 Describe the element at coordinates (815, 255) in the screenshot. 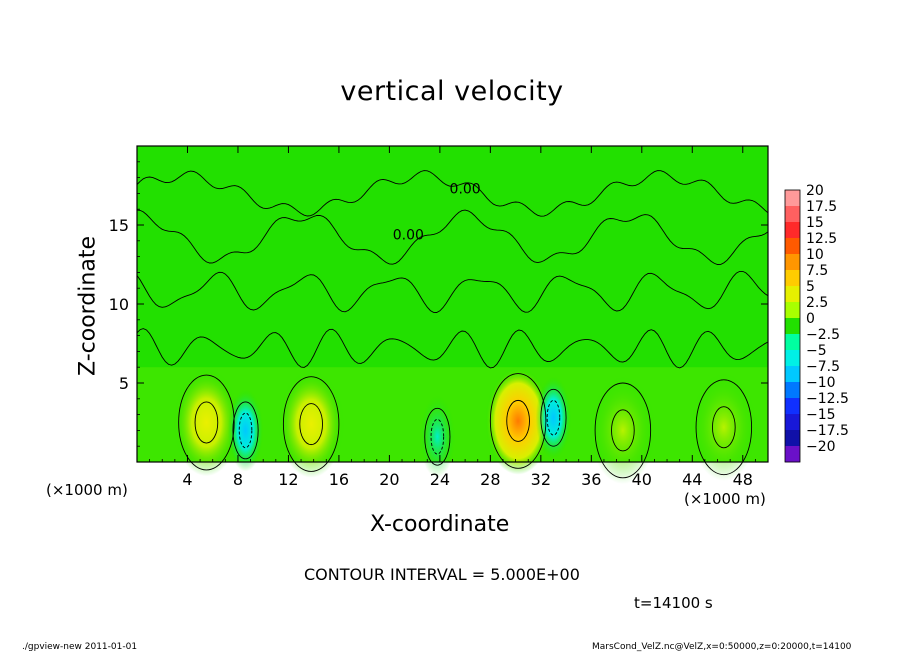

I see `colorbar-label: 10` at that location.